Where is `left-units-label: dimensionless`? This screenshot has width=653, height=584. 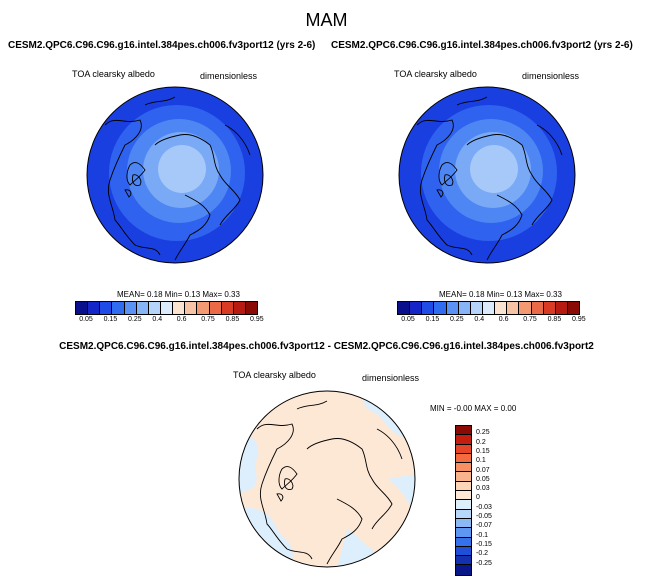
left-units-label: dimensionless is located at coordinates (229, 76).